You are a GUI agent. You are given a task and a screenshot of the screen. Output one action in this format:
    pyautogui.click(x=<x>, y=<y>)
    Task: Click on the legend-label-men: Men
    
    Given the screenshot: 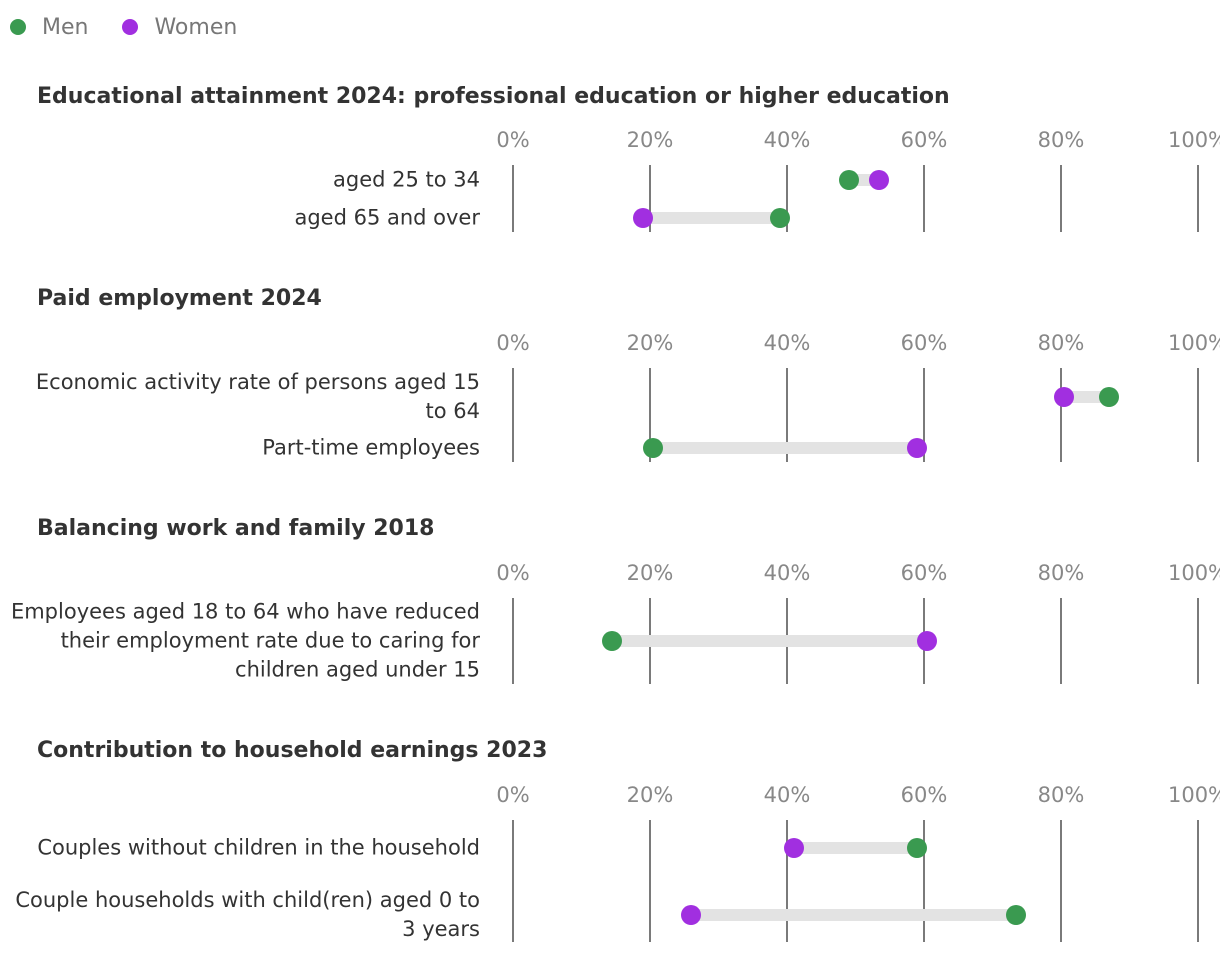 What is the action you would take?
    pyautogui.click(x=65, y=27)
    